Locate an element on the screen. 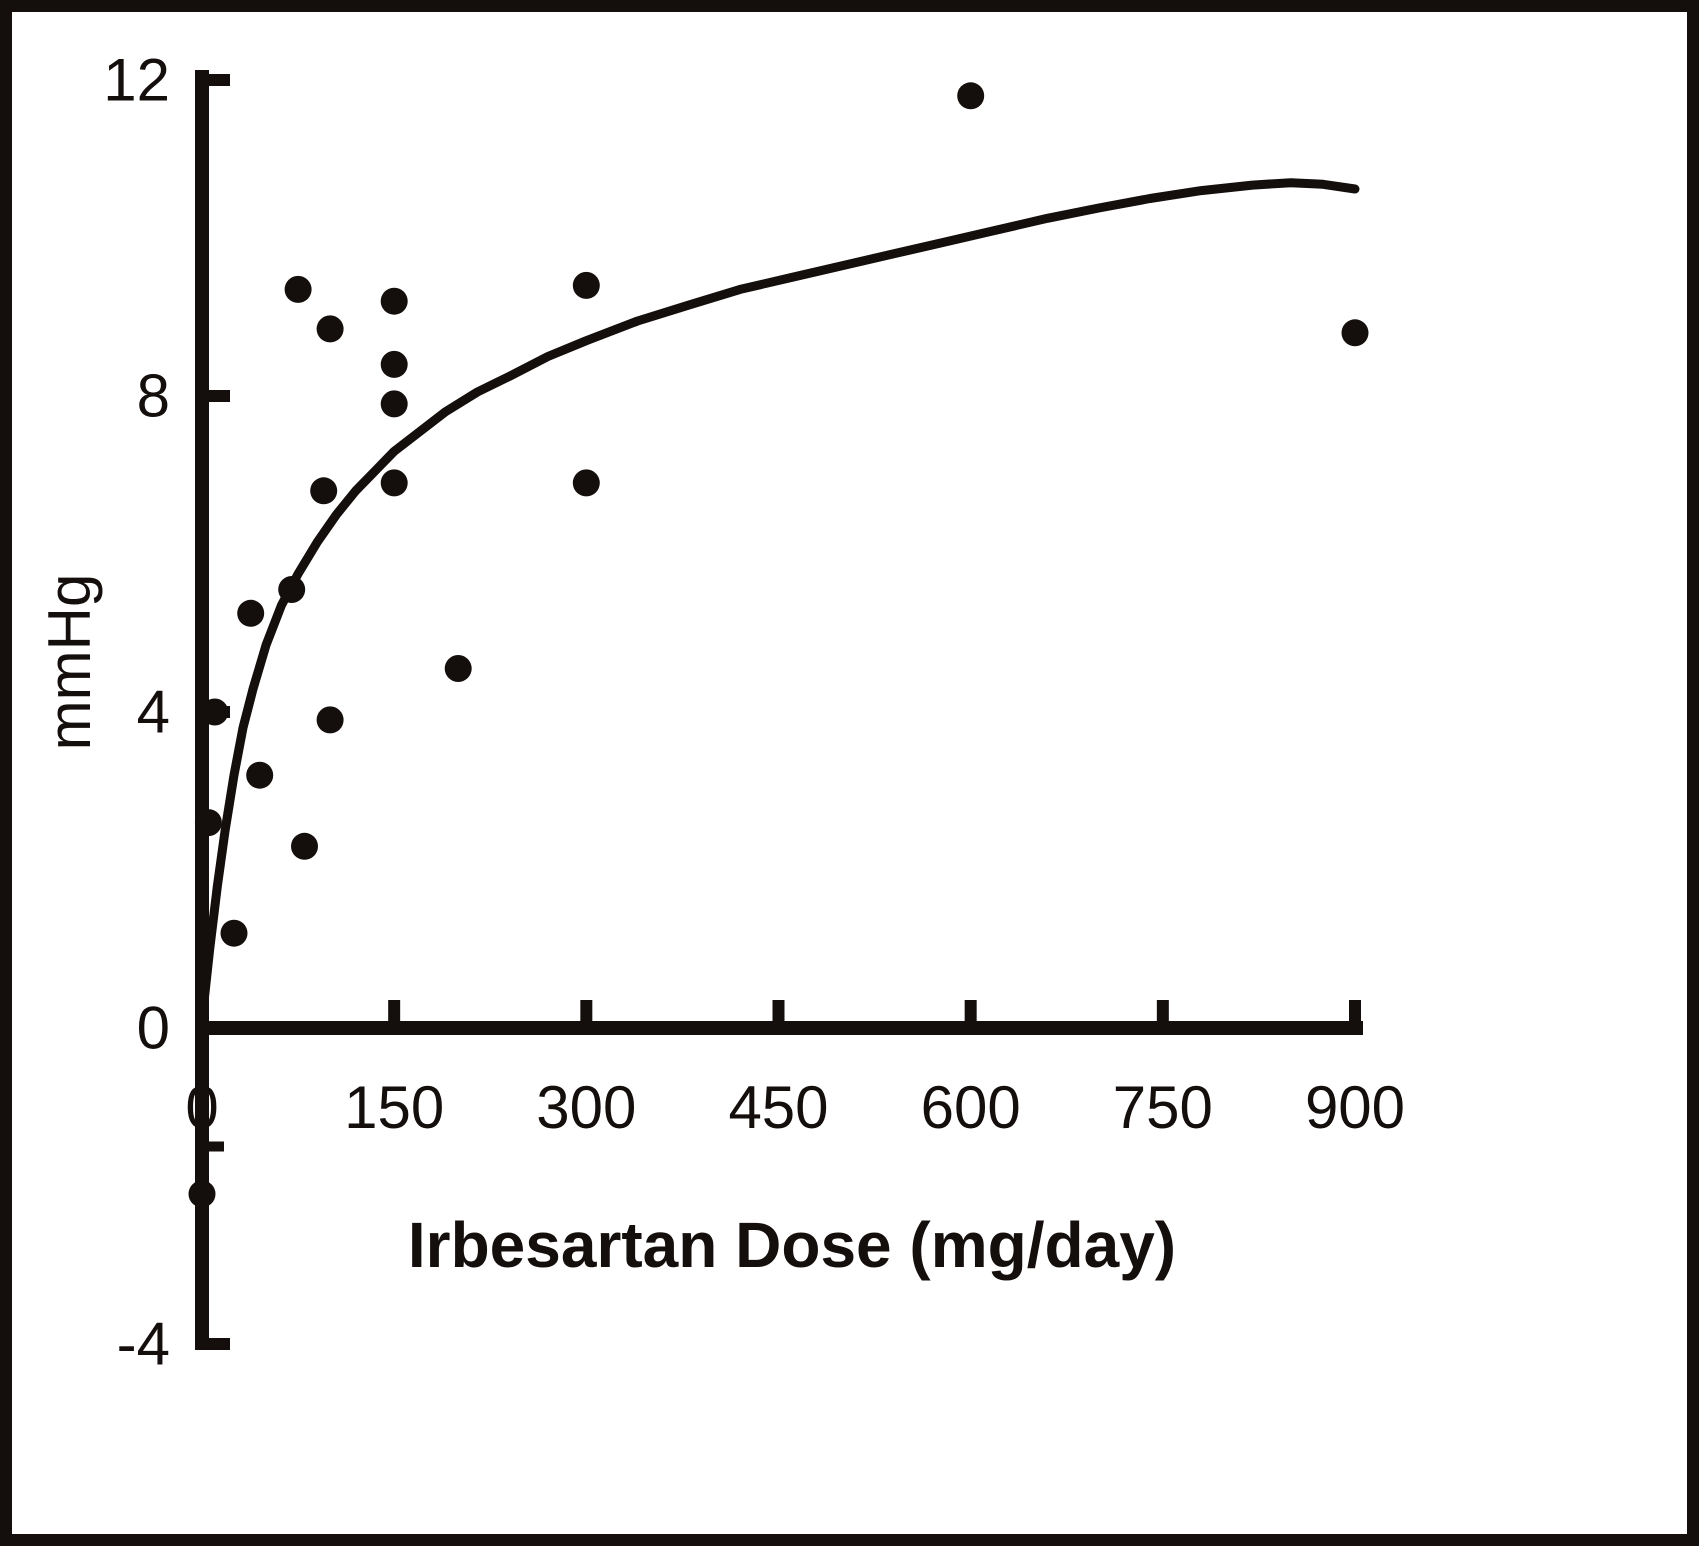  y-axis-title: mmHg is located at coordinates (69, 662).